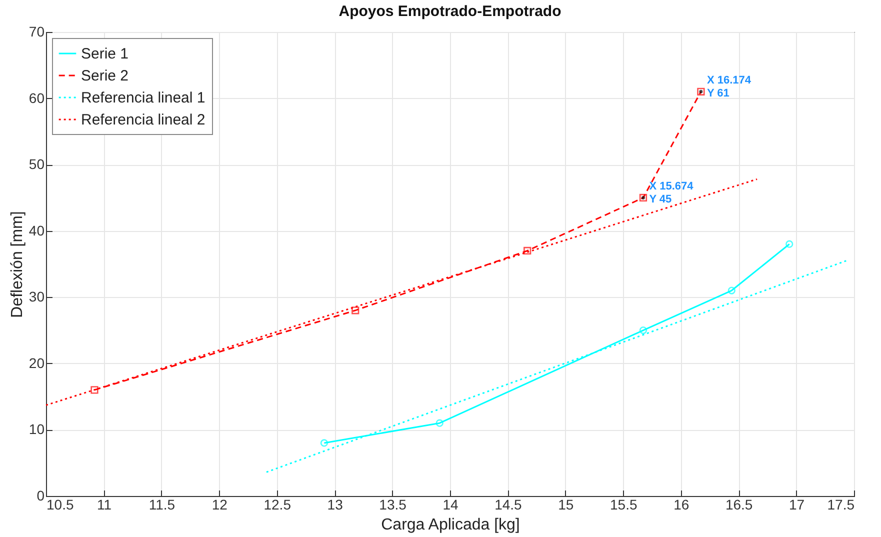 The height and width of the screenshot is (537, 881). Describe the element at coordinates (105, 54) in the screenshot. I see `legend-label: Serie 1` at that location.